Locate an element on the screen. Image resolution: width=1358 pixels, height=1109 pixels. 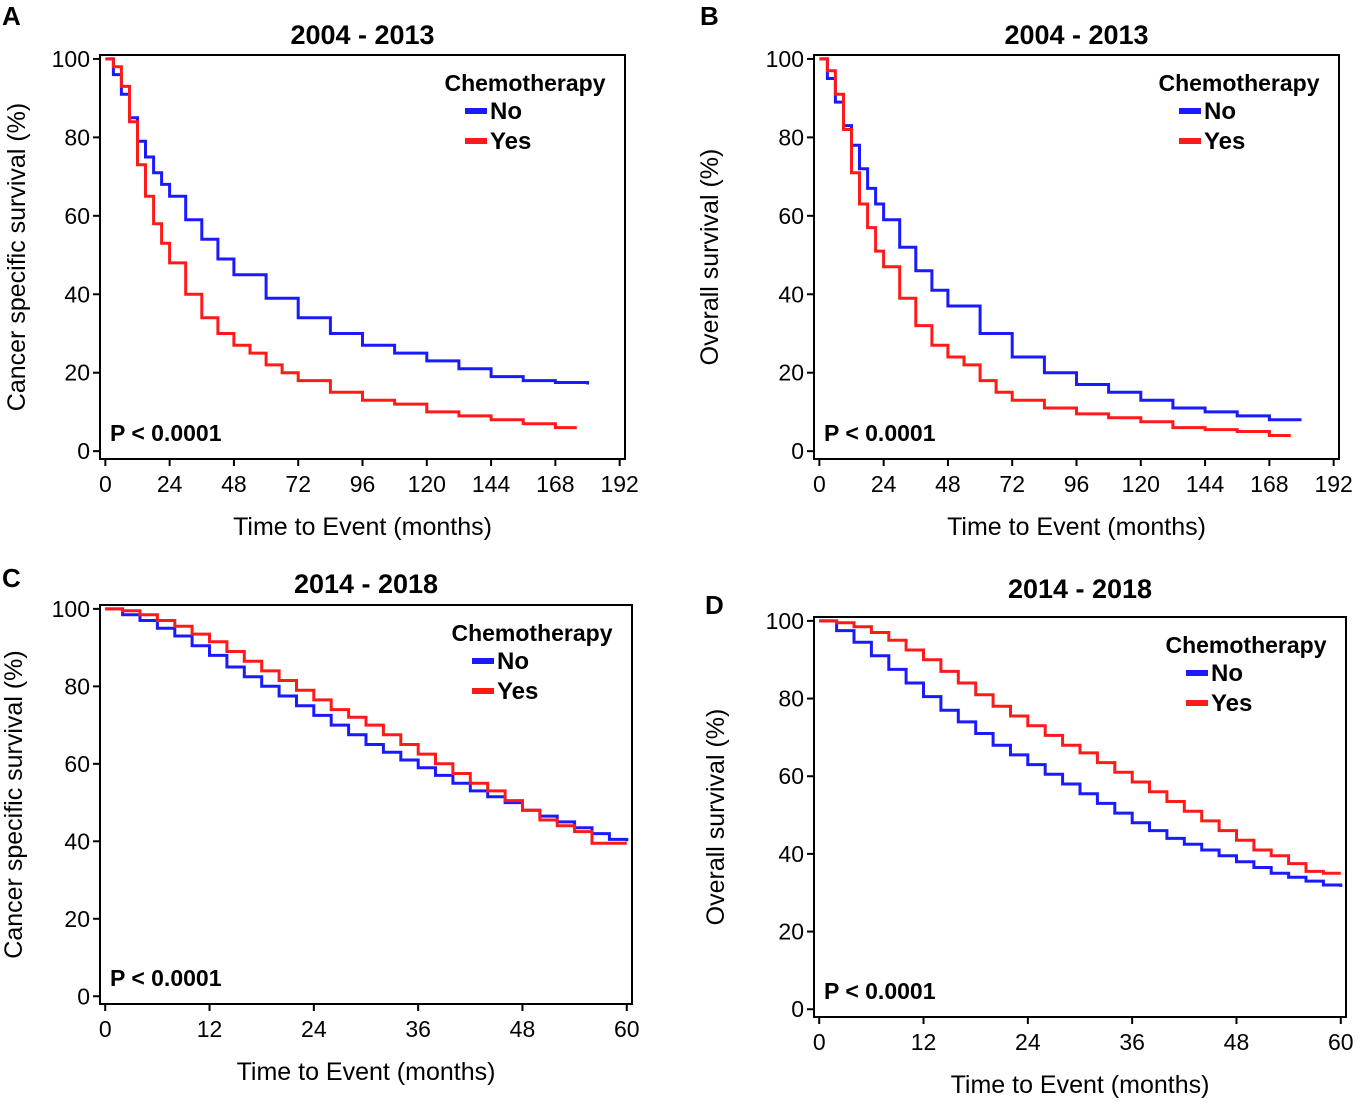
plot-frame-b is located at coordinates (1076, 257).